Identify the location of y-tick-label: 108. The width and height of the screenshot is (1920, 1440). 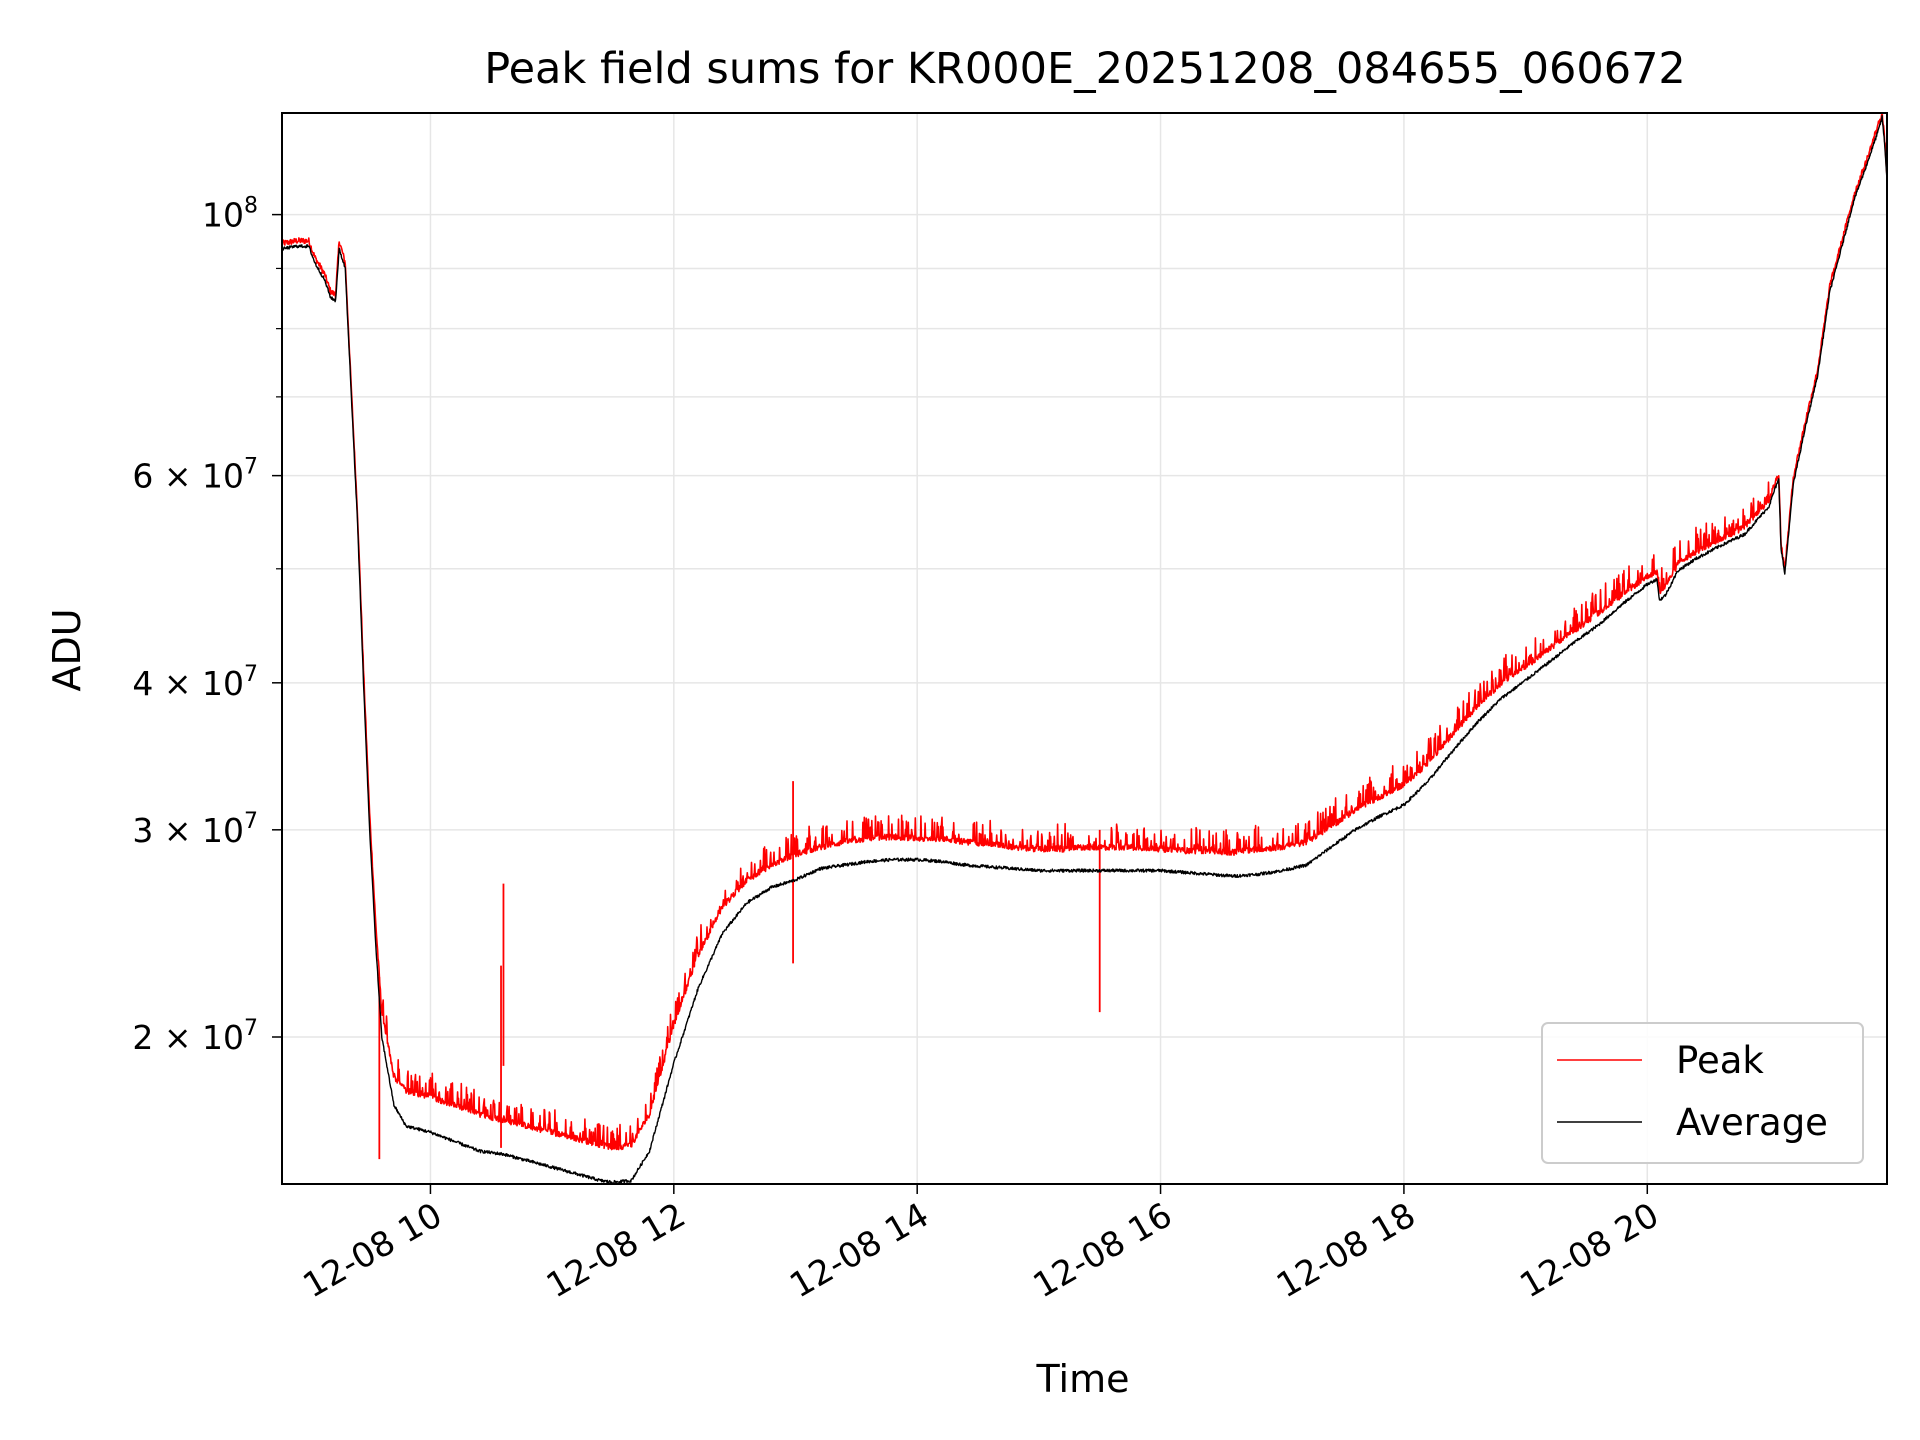
(230, 214).